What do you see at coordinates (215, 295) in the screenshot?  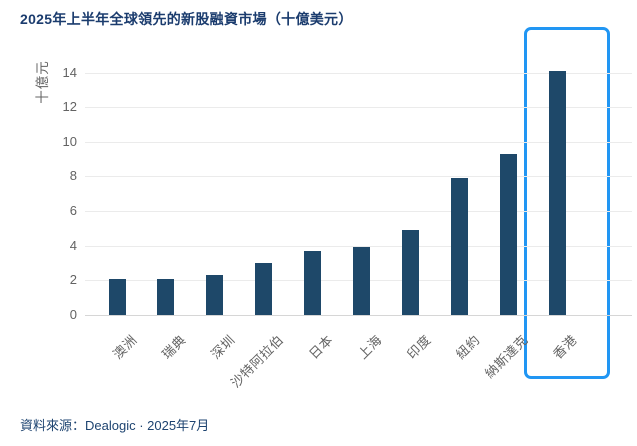 I see `bar-深圳` at bounding box center [215, 295].